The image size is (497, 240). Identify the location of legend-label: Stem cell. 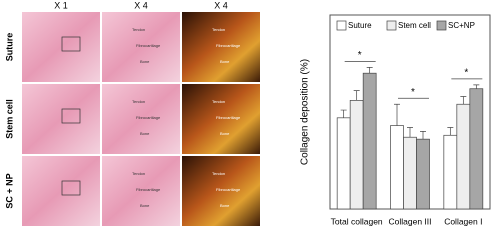
(414, 25).